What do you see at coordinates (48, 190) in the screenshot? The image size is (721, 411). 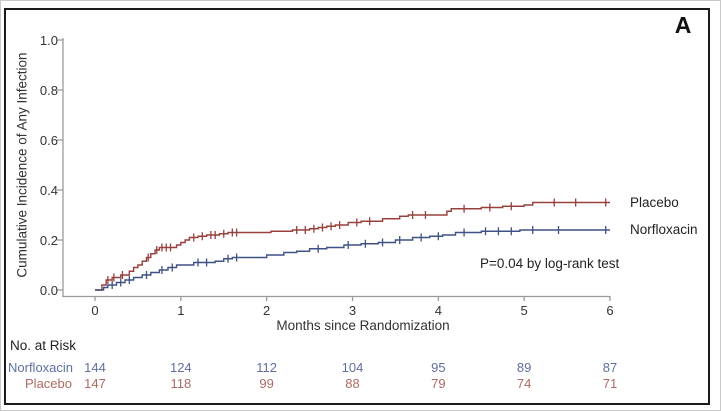 I see `y-tick-label: 0.4` at bounding box center [48, 190].